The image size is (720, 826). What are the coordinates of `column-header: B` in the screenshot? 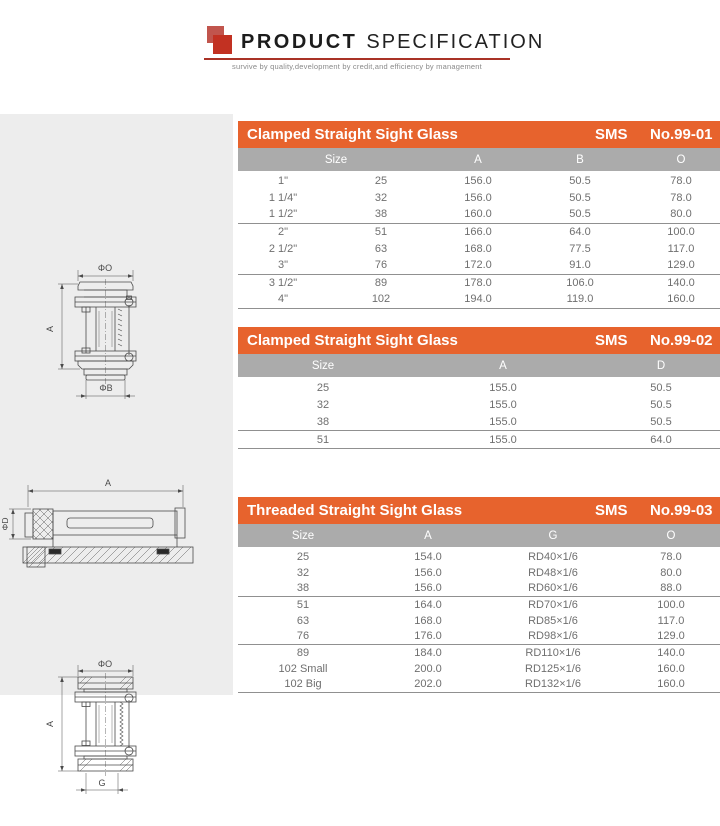 It's located at (580, 160).